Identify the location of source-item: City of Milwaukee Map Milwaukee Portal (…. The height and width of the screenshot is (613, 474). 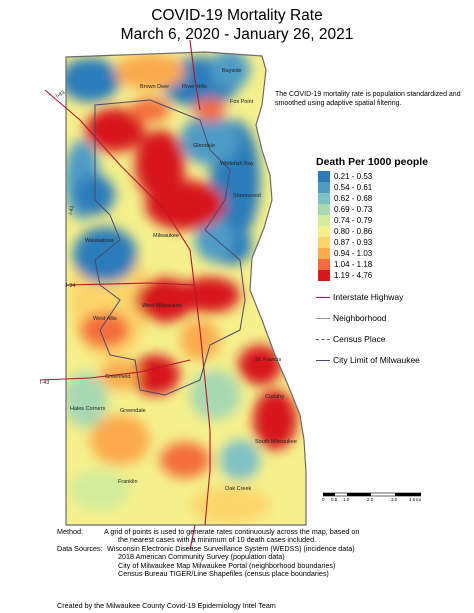
(227, 565).